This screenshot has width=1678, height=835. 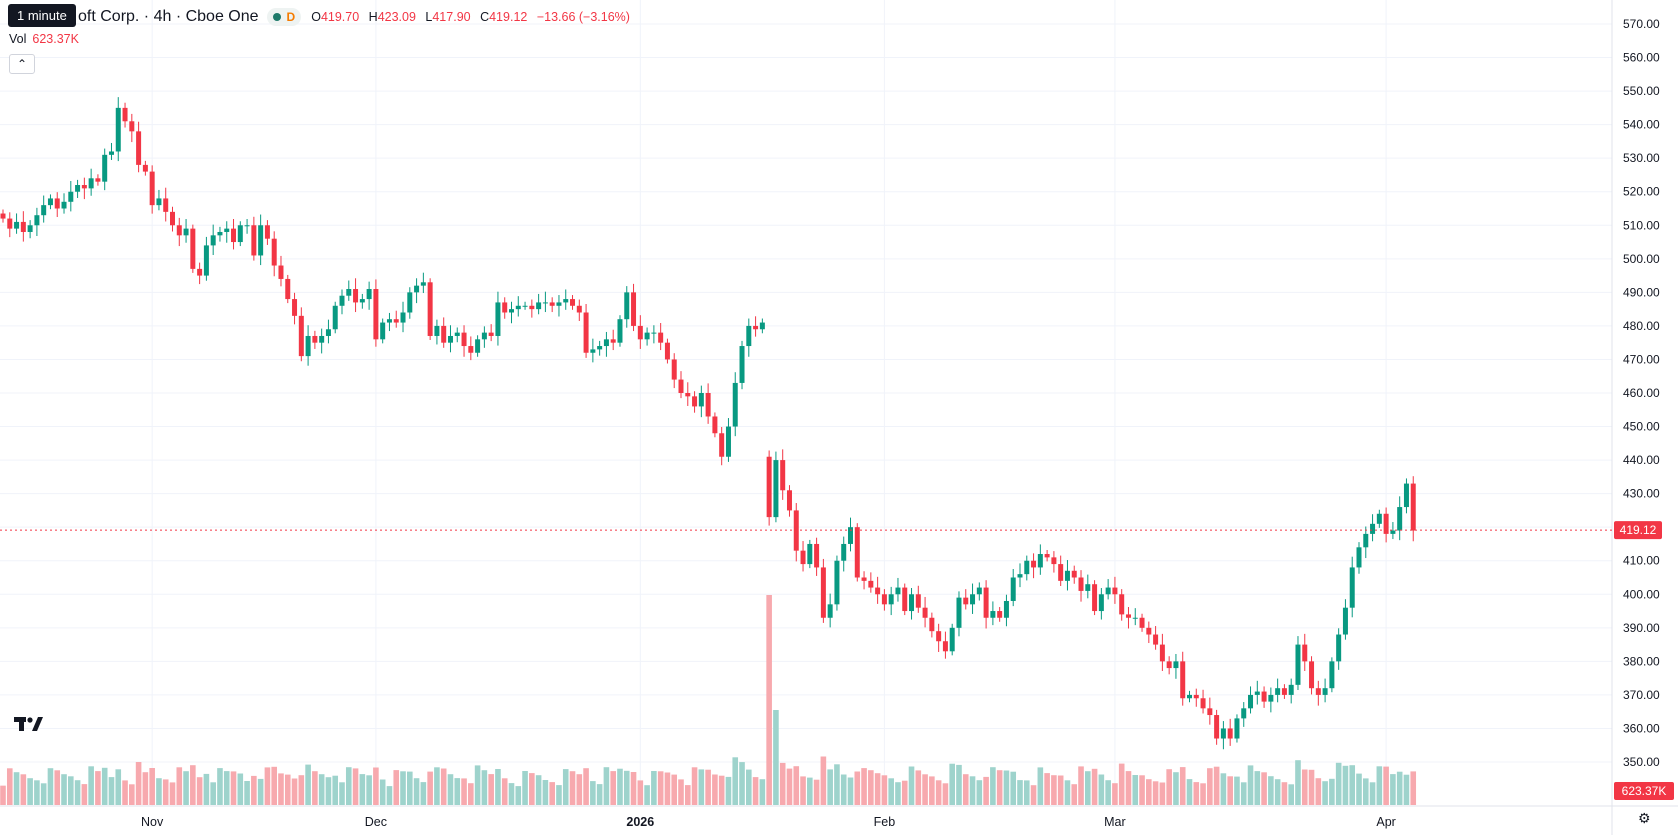 What do you see at coordinates (316, 17) in the screenshot?
I see `open-label: O` at bounding box center [316, 17].